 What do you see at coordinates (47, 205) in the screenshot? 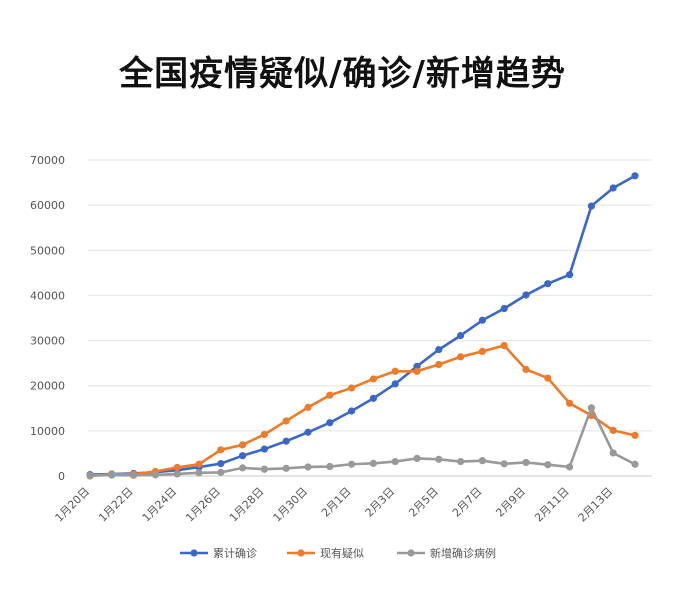
I see `y-tick-label: 60000` at bounding box center [47, 205].